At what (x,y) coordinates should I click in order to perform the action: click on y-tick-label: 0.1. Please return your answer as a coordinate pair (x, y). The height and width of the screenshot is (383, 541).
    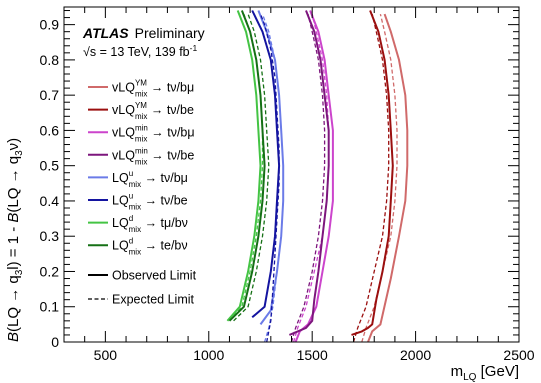
    Looking at the image, I should click on (50, 307).